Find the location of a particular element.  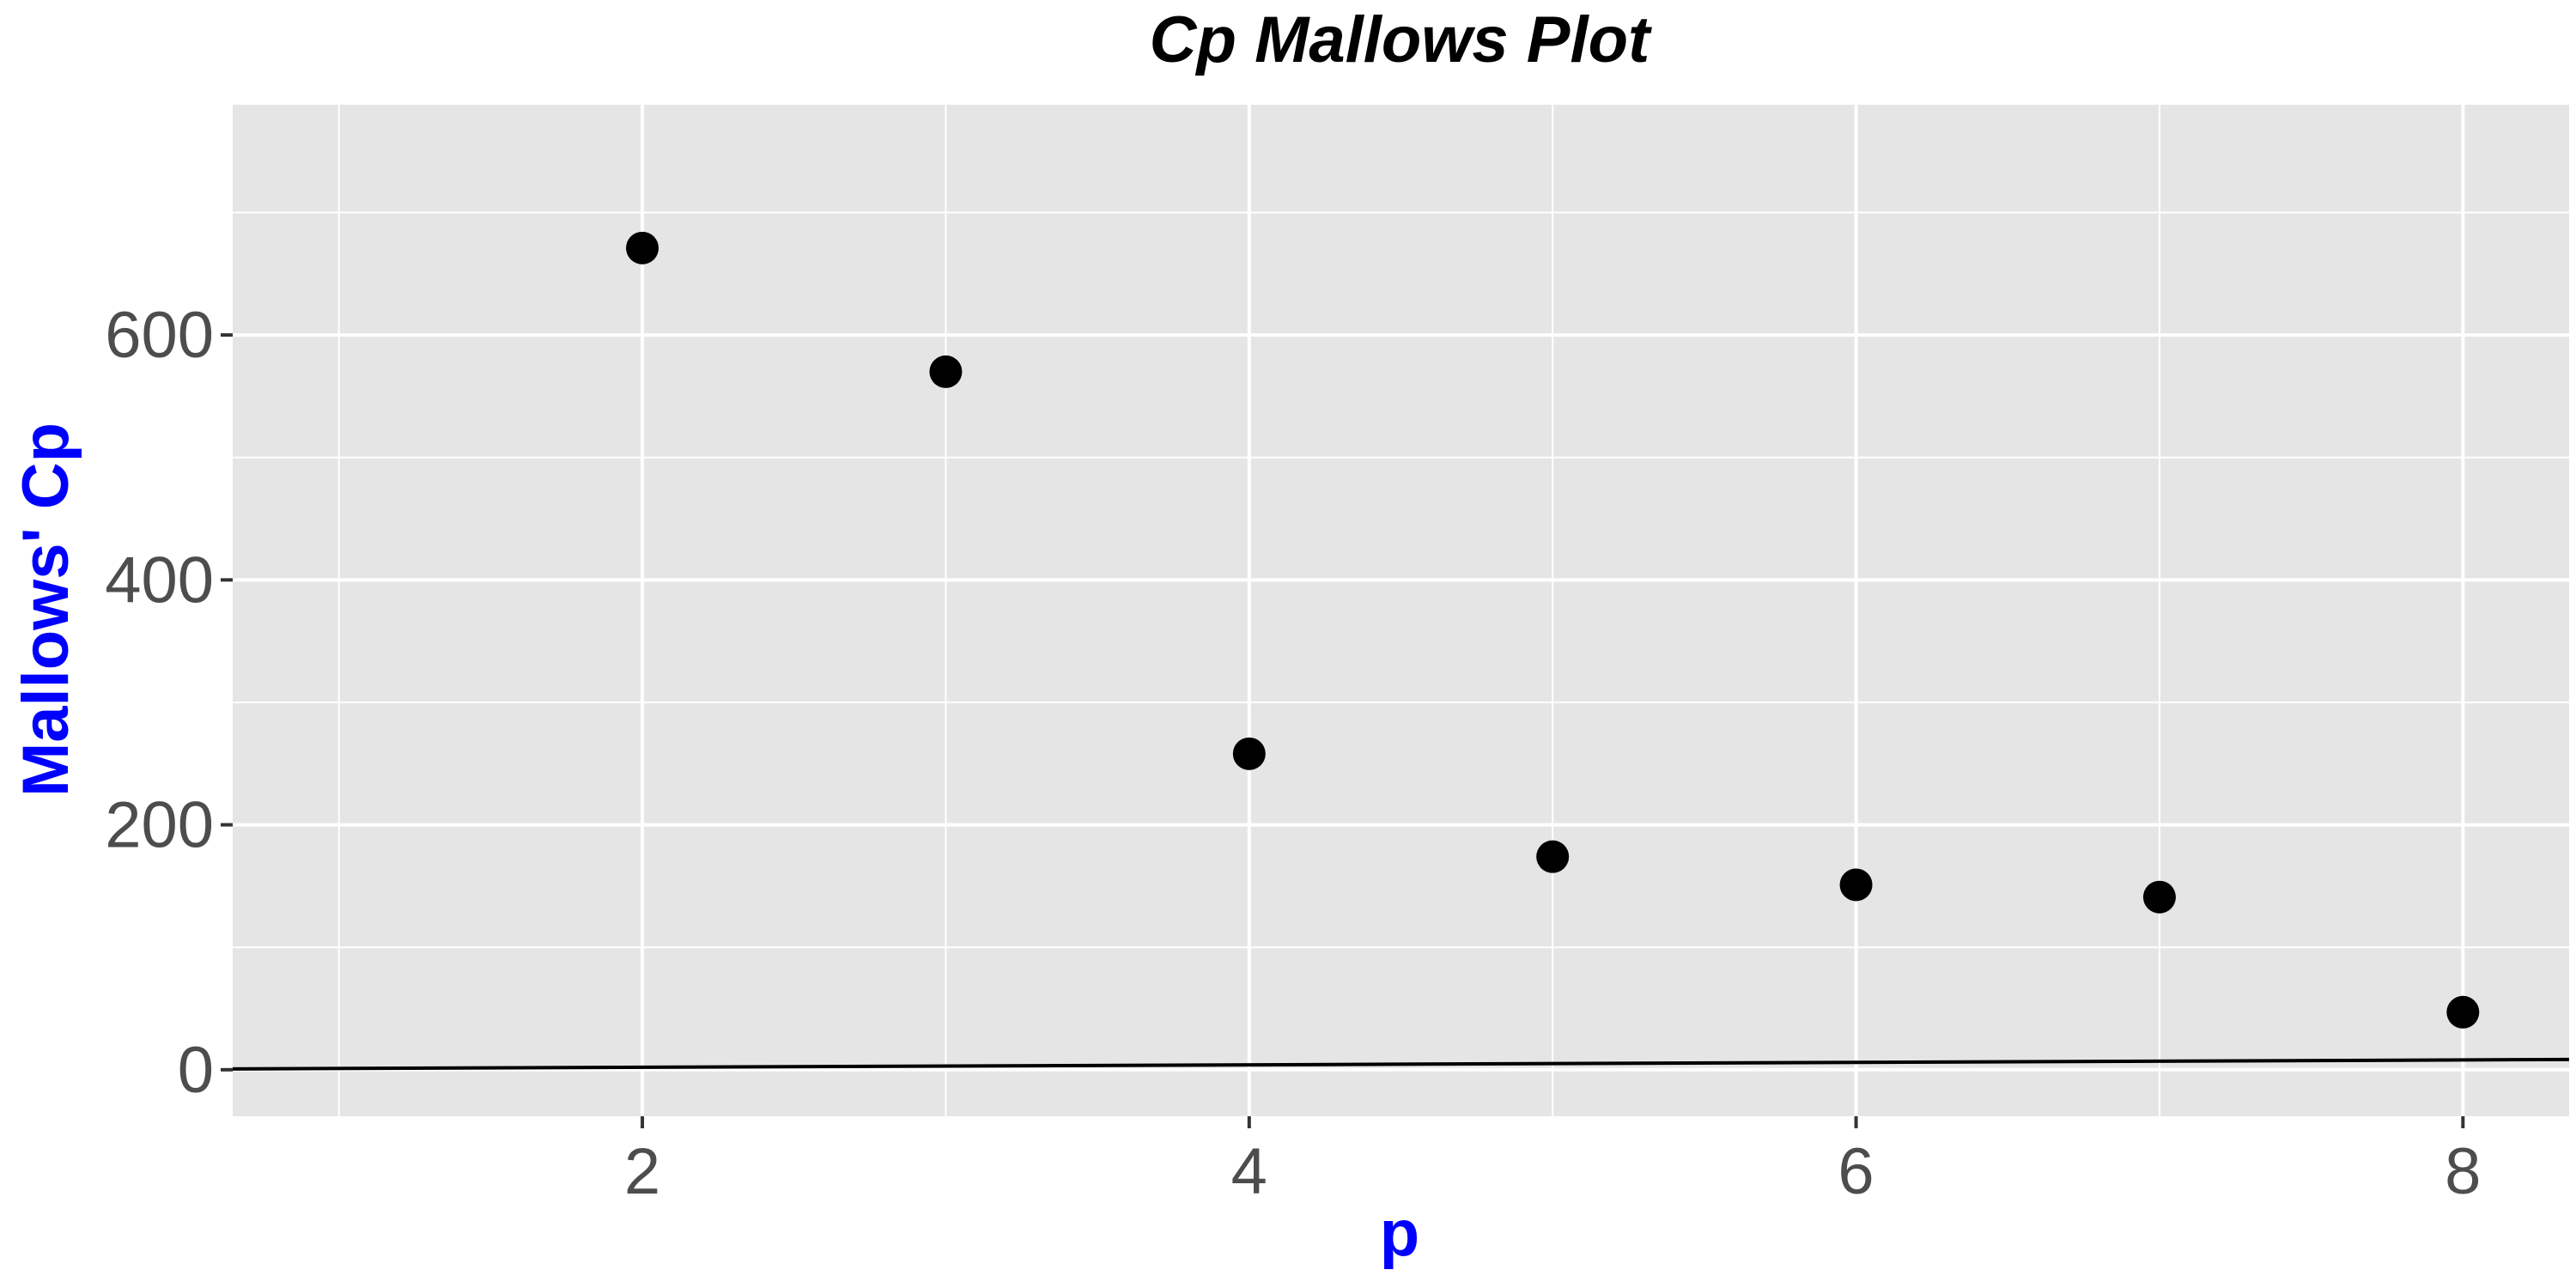

x-tick-label: 2 is located at coordinates (642, 1171).